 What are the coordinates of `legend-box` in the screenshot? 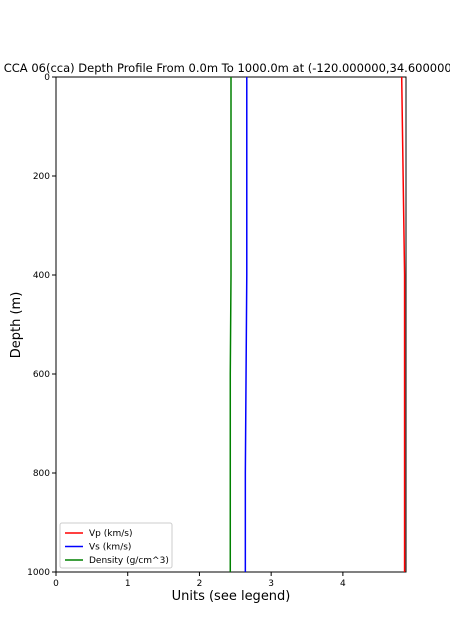 It's located at (116, 545).